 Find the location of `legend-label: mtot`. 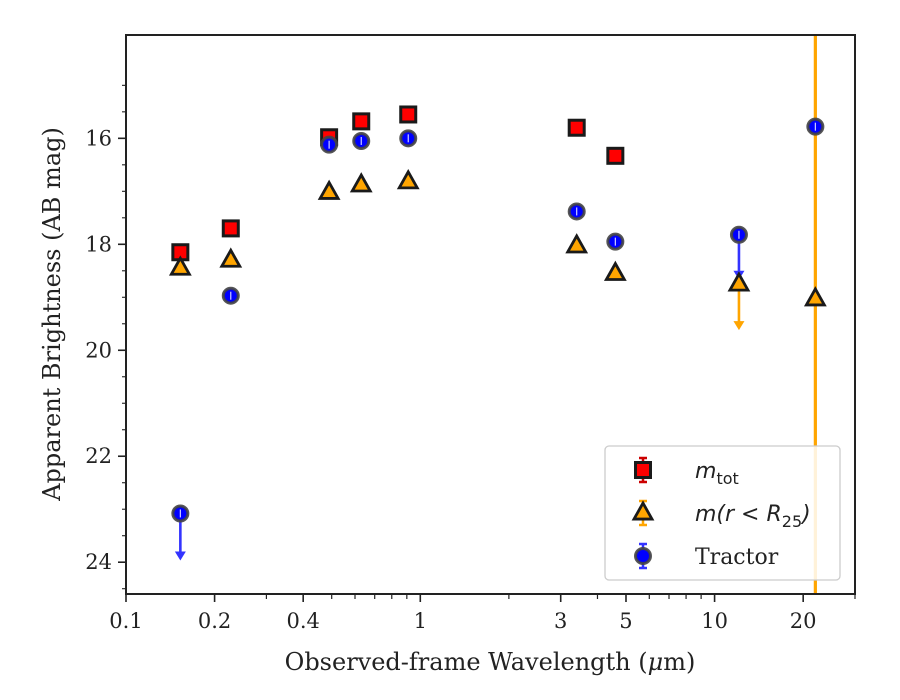

legend-label: mtot is located at coordinates (717, 473).